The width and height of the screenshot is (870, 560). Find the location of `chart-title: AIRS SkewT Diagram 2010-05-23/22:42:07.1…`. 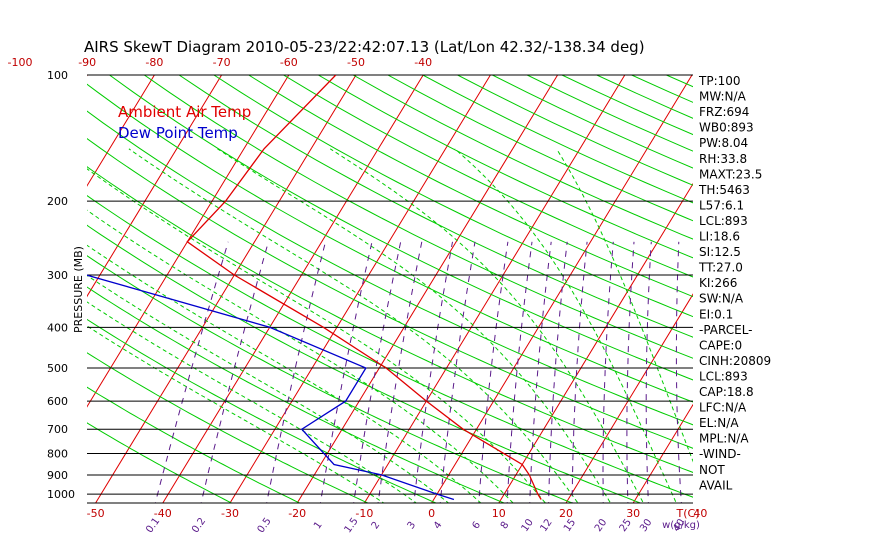

chart-title: AIRS SkewT Diagram 2010-05-23/22:42:07.1… is located at coordinates (364, 47).